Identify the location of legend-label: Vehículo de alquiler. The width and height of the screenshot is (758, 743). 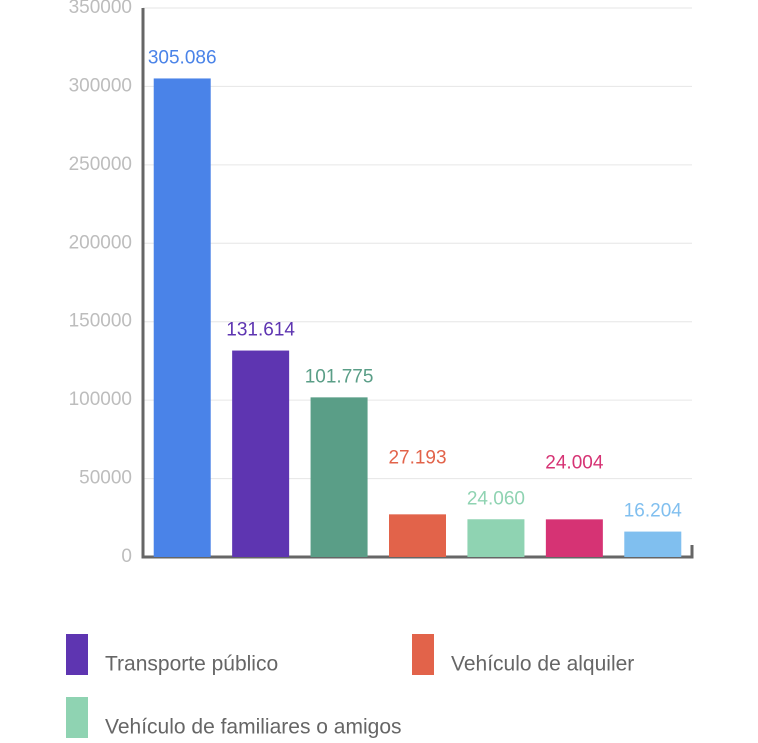
(542, 664).